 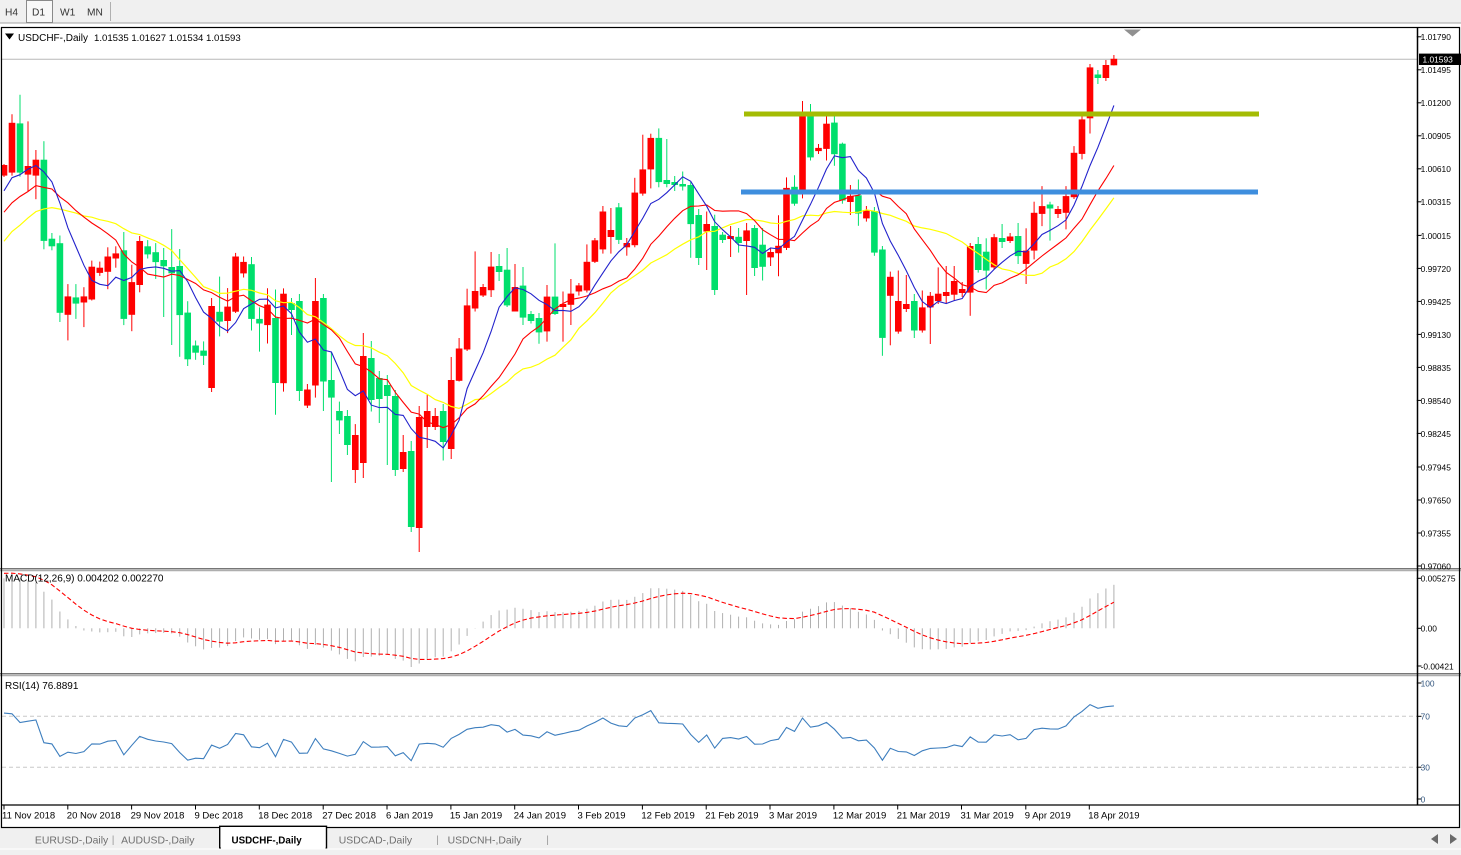 I want to click on svg-text: 100, so click(x=1428, y=683).